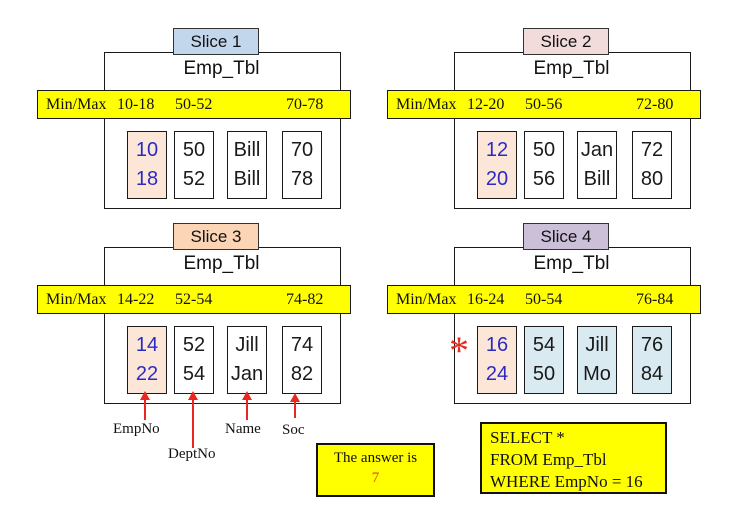 This screenshot has height=506, width=736. I want to click on cell-value: 14, so click(147, 344).